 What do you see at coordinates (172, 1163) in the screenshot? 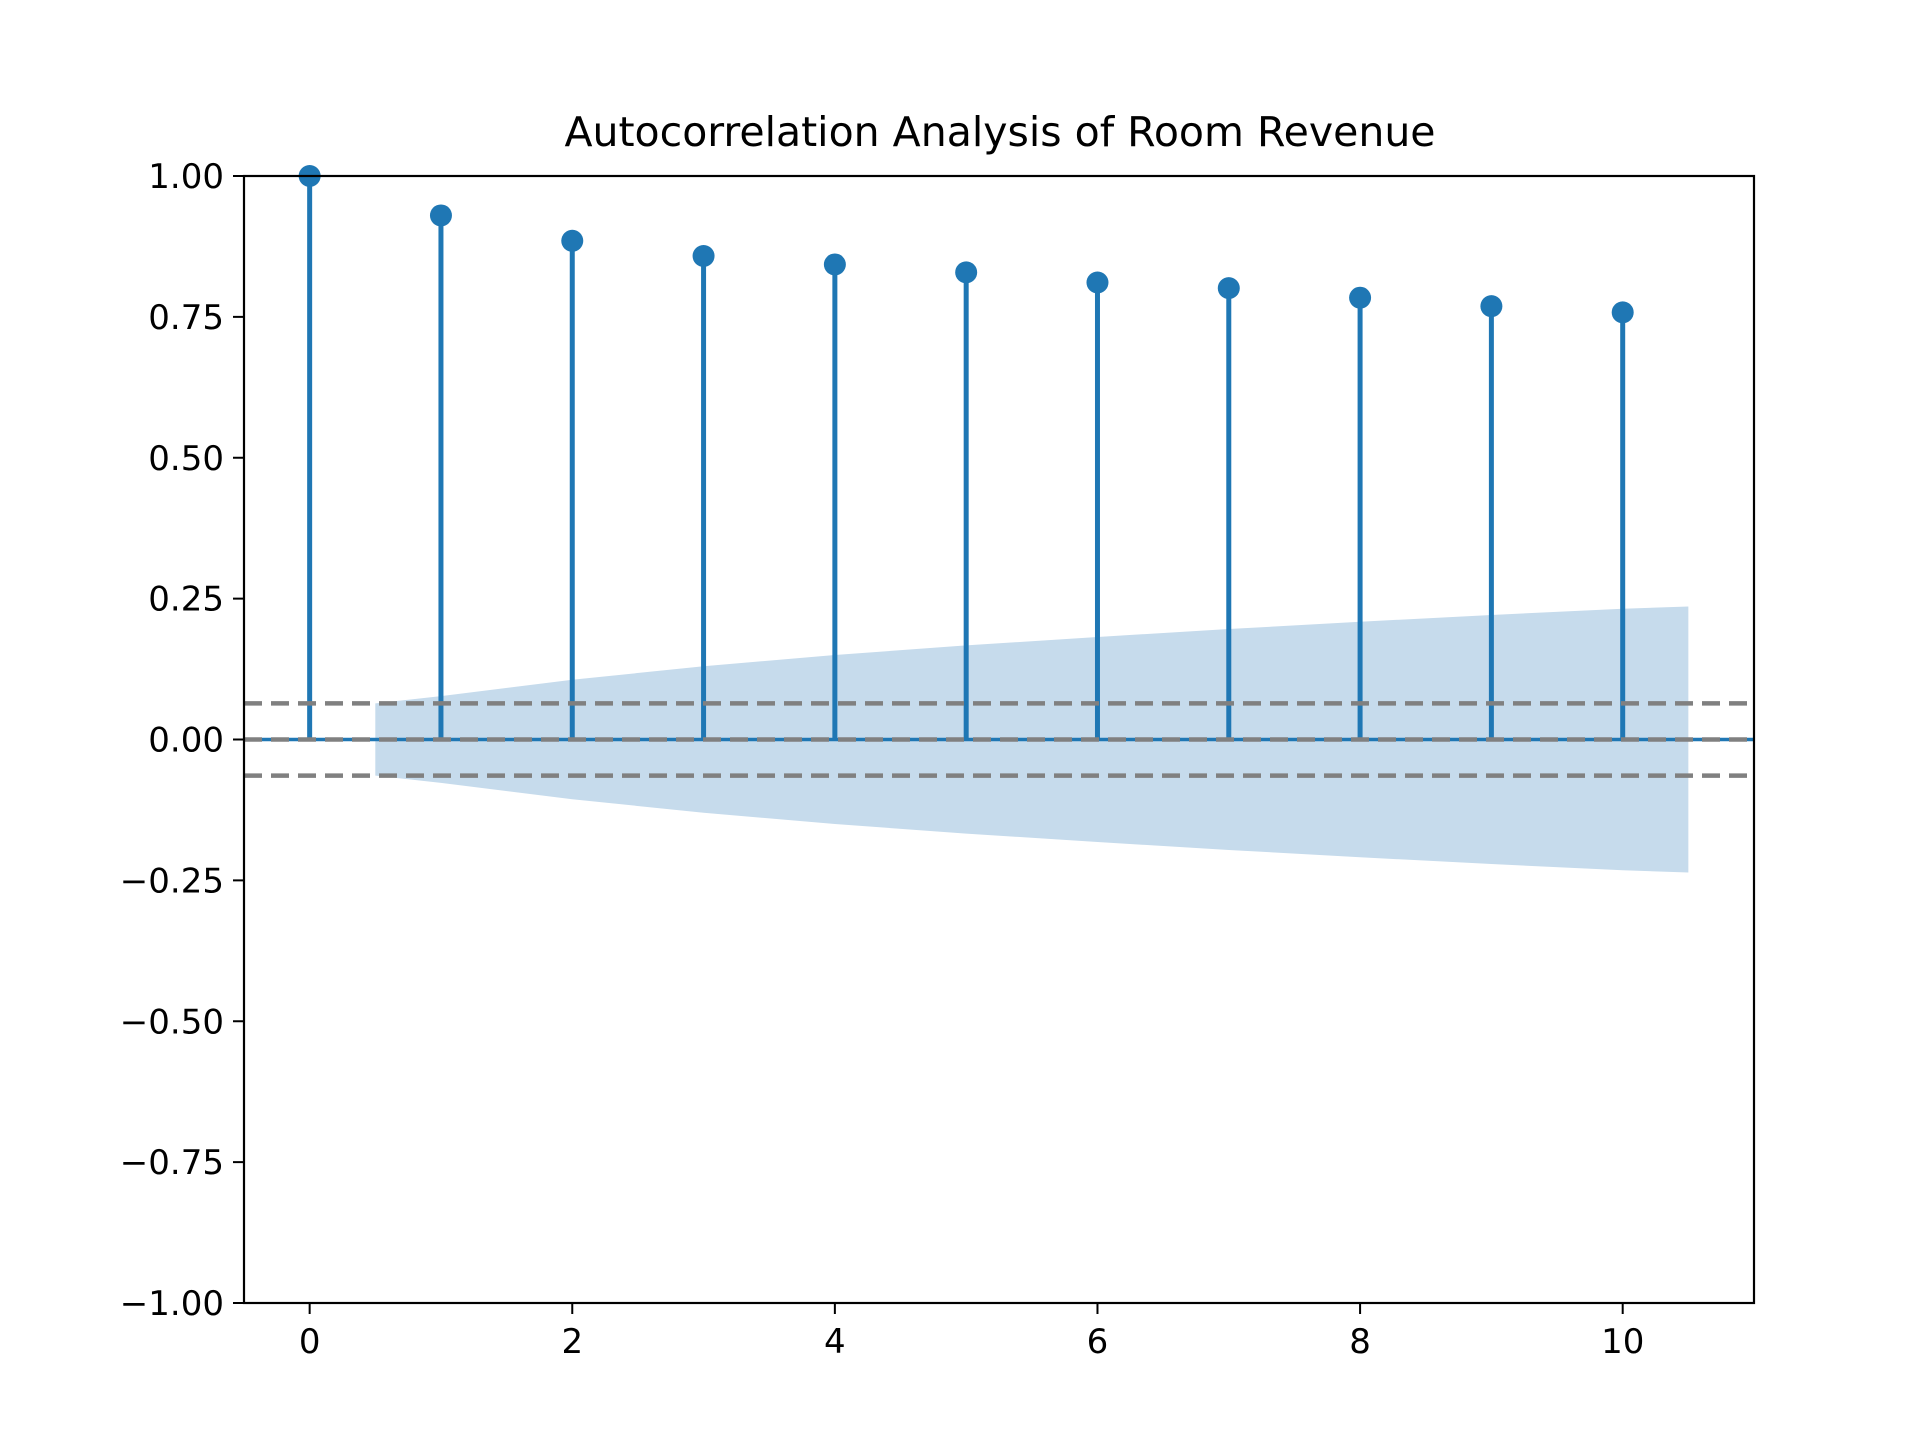
I see `y-tick-label: −0.75` at bounding box center [172, 1163].